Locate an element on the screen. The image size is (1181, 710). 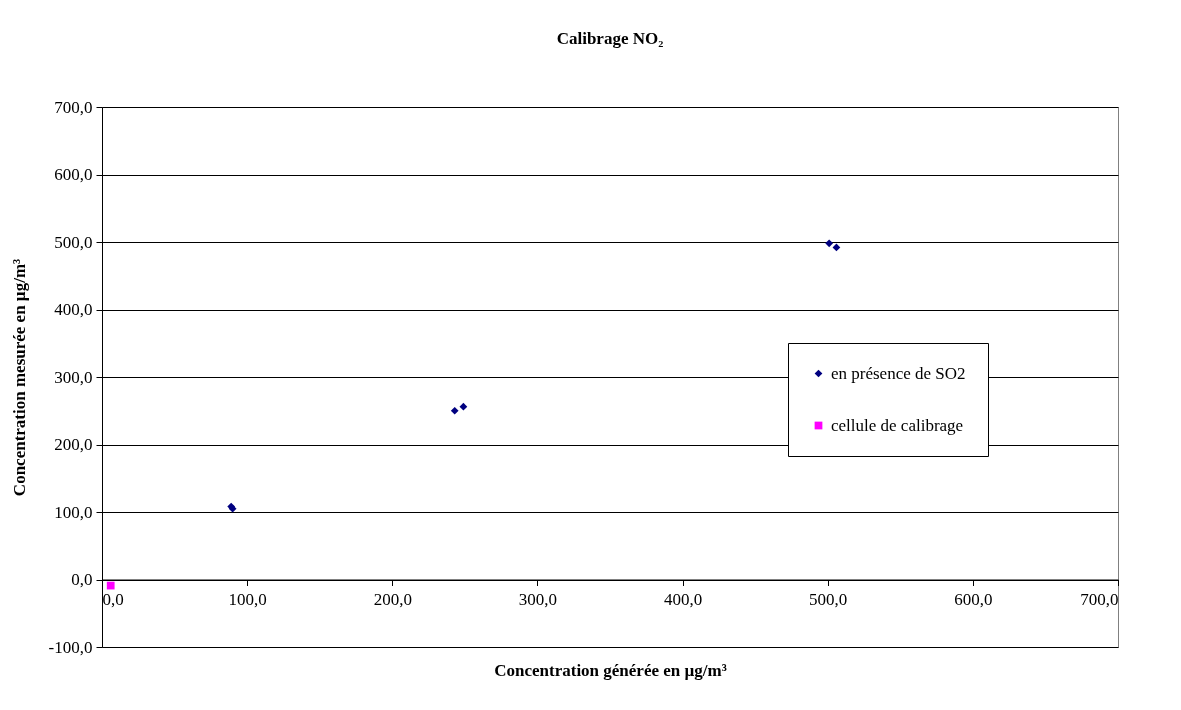
y-tick-label: 600,0 is located at coordinates (73, 174).